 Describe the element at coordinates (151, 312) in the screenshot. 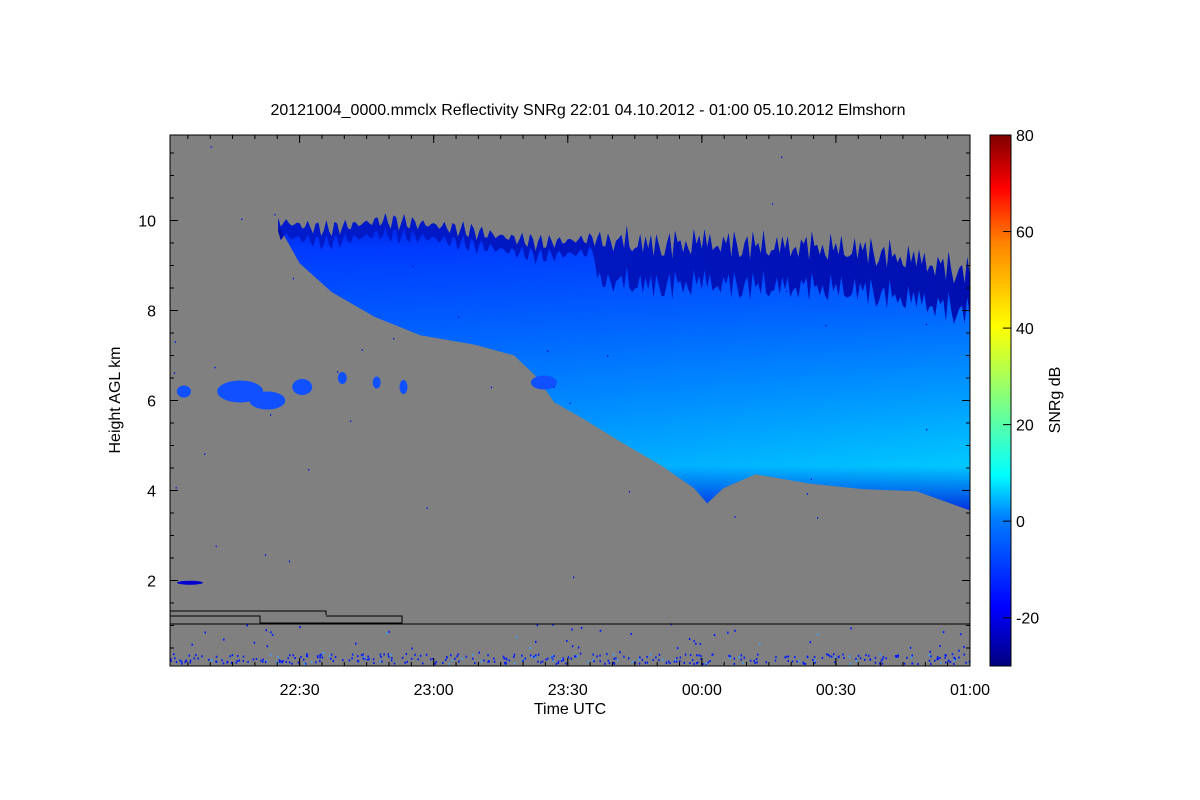

I see `y-tick-label: 8` at that location.